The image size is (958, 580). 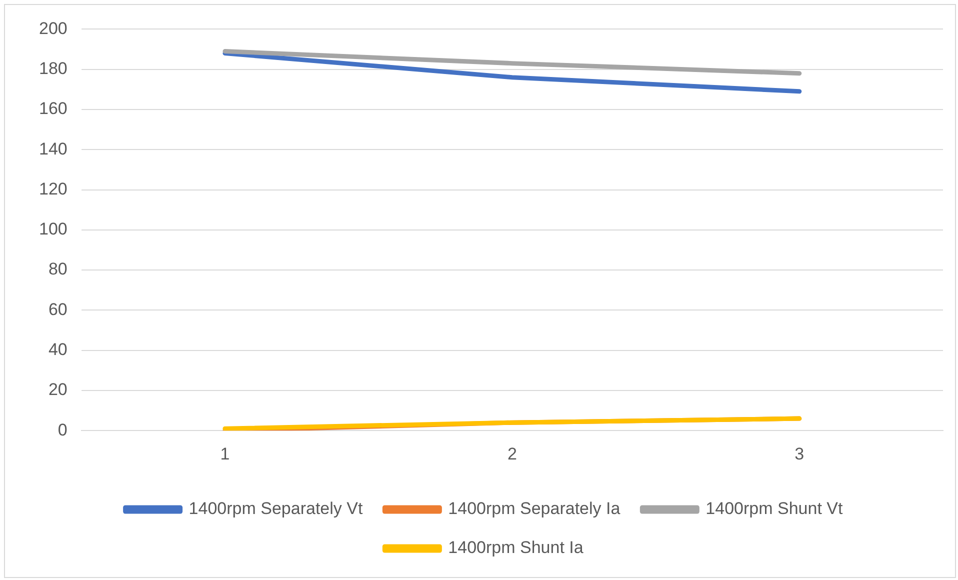 I want to click on y-tick-label: 100, so click(x=53, y=229).